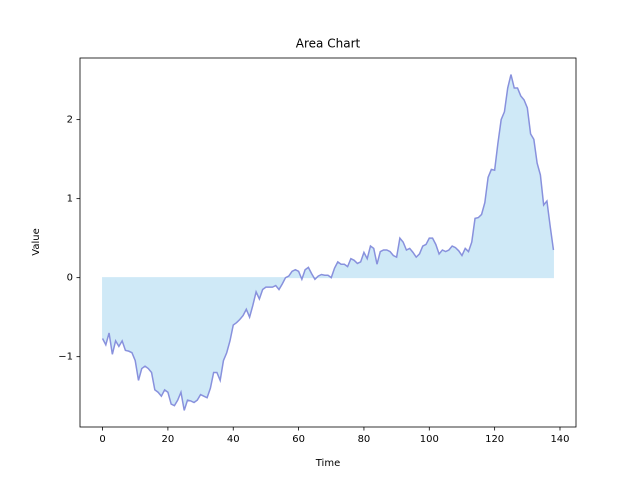 Image resolution: width=640 pixels, height=480 pixels. I want to click on y-tick-label: −1, so click(65, 357).